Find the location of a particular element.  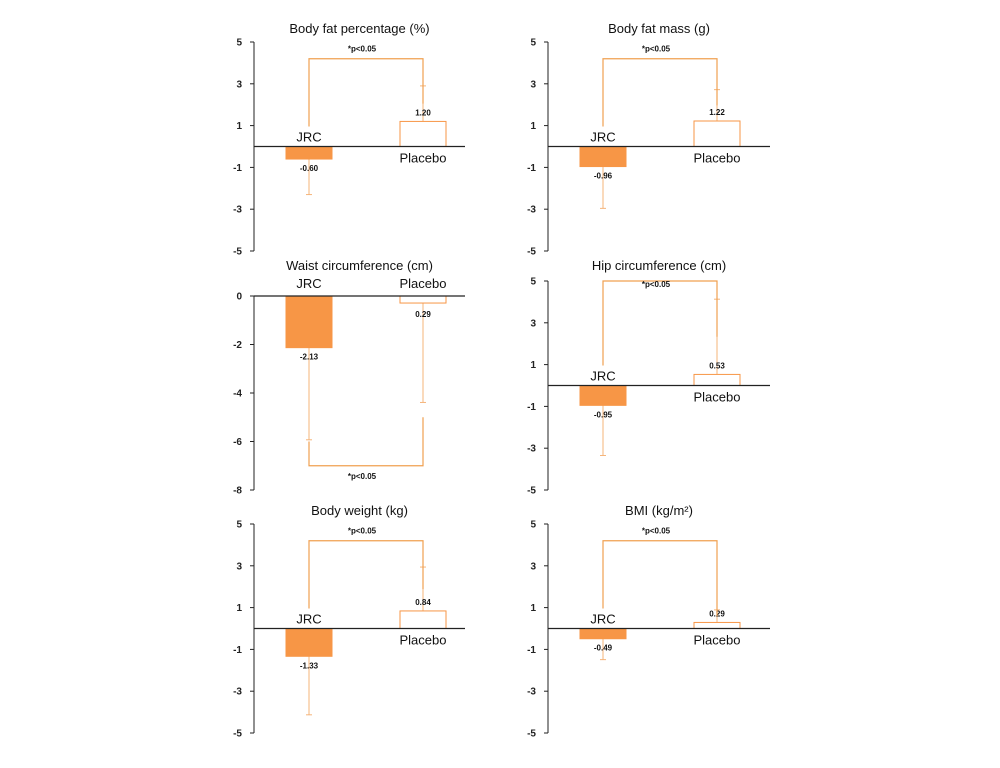

y-tick-label: -6 is located at coordinates (237, 442).